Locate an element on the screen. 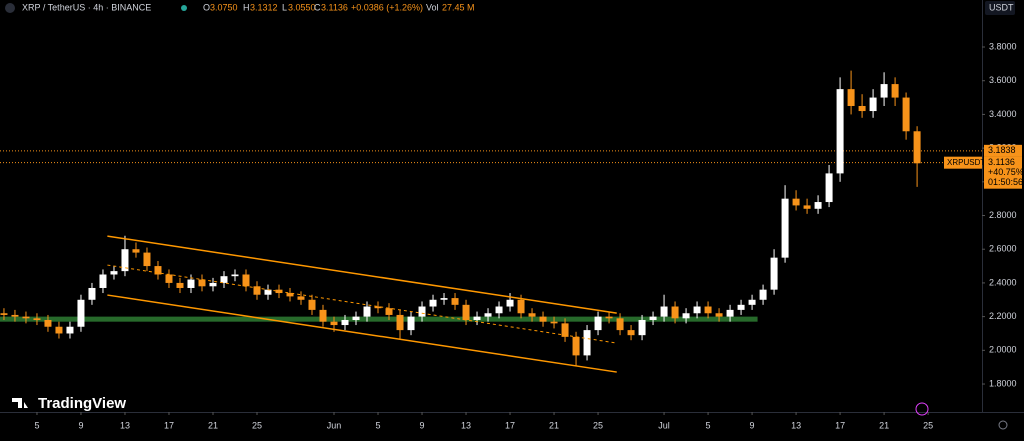  y-tick-label: 2.4000 is located at coordinates (1003, 282).